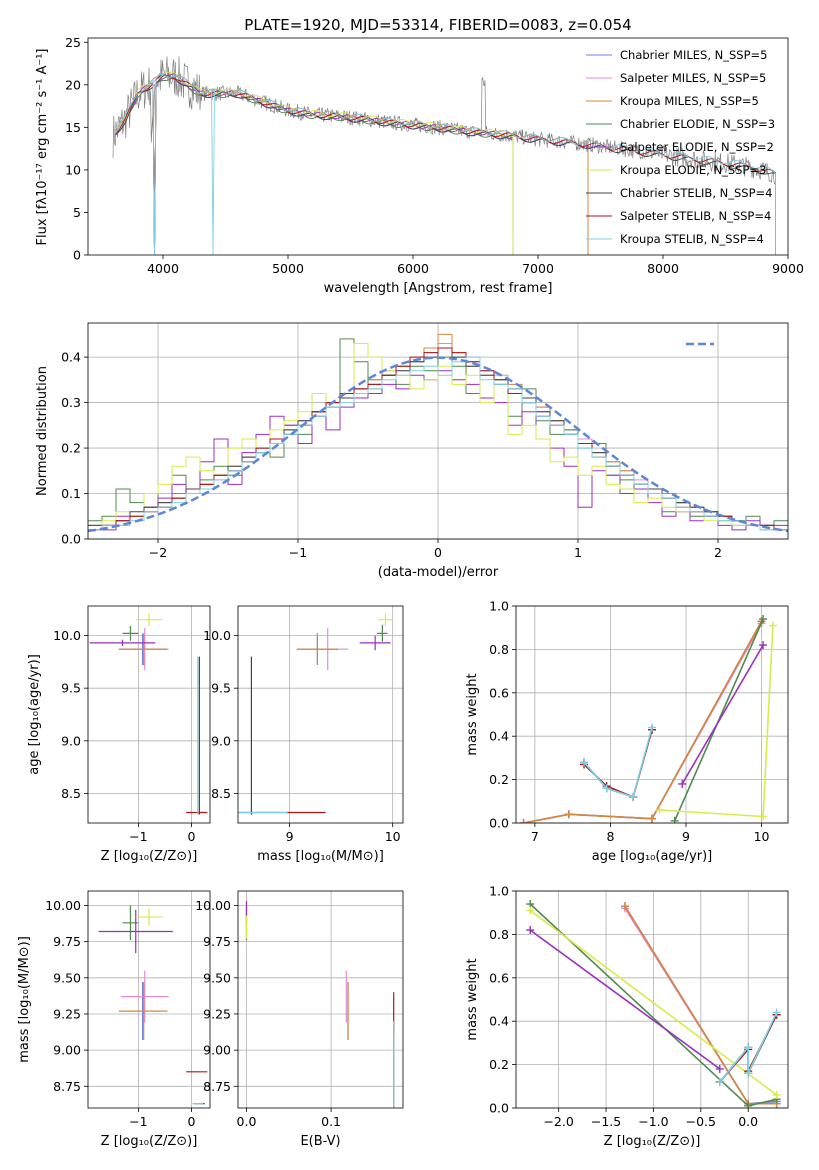  Describe the element at coordinates (331, 1121) in the screenshot. I see `x-tick-label: 0.1` at that location.